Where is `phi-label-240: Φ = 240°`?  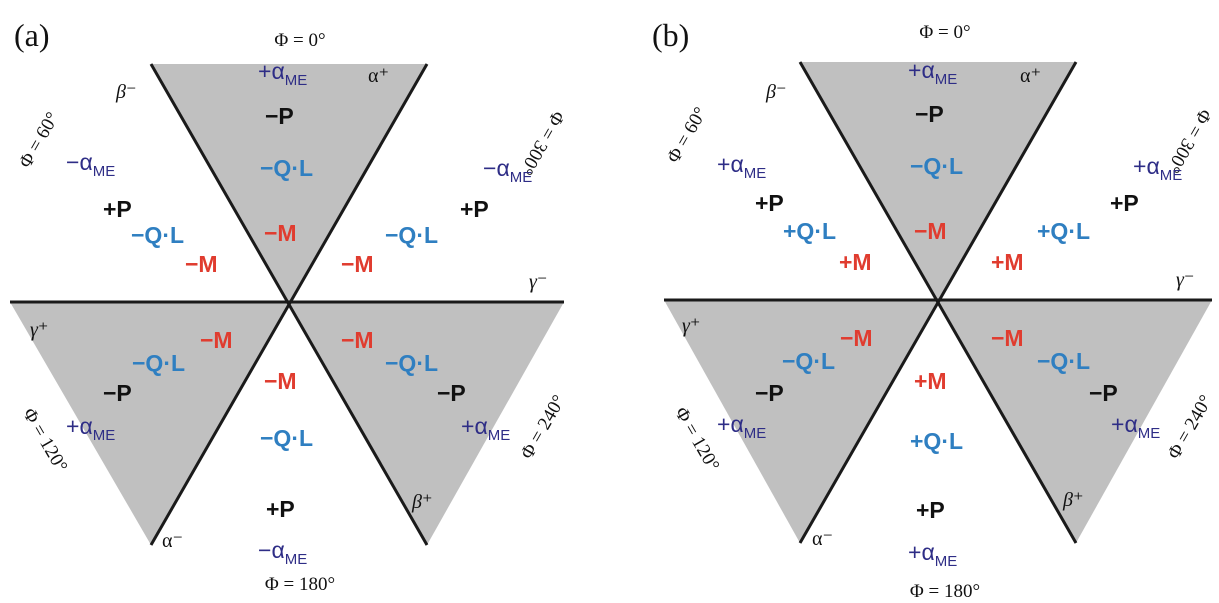
phi-label-240: Φ = 240° is located at coordinates (1190, 427).